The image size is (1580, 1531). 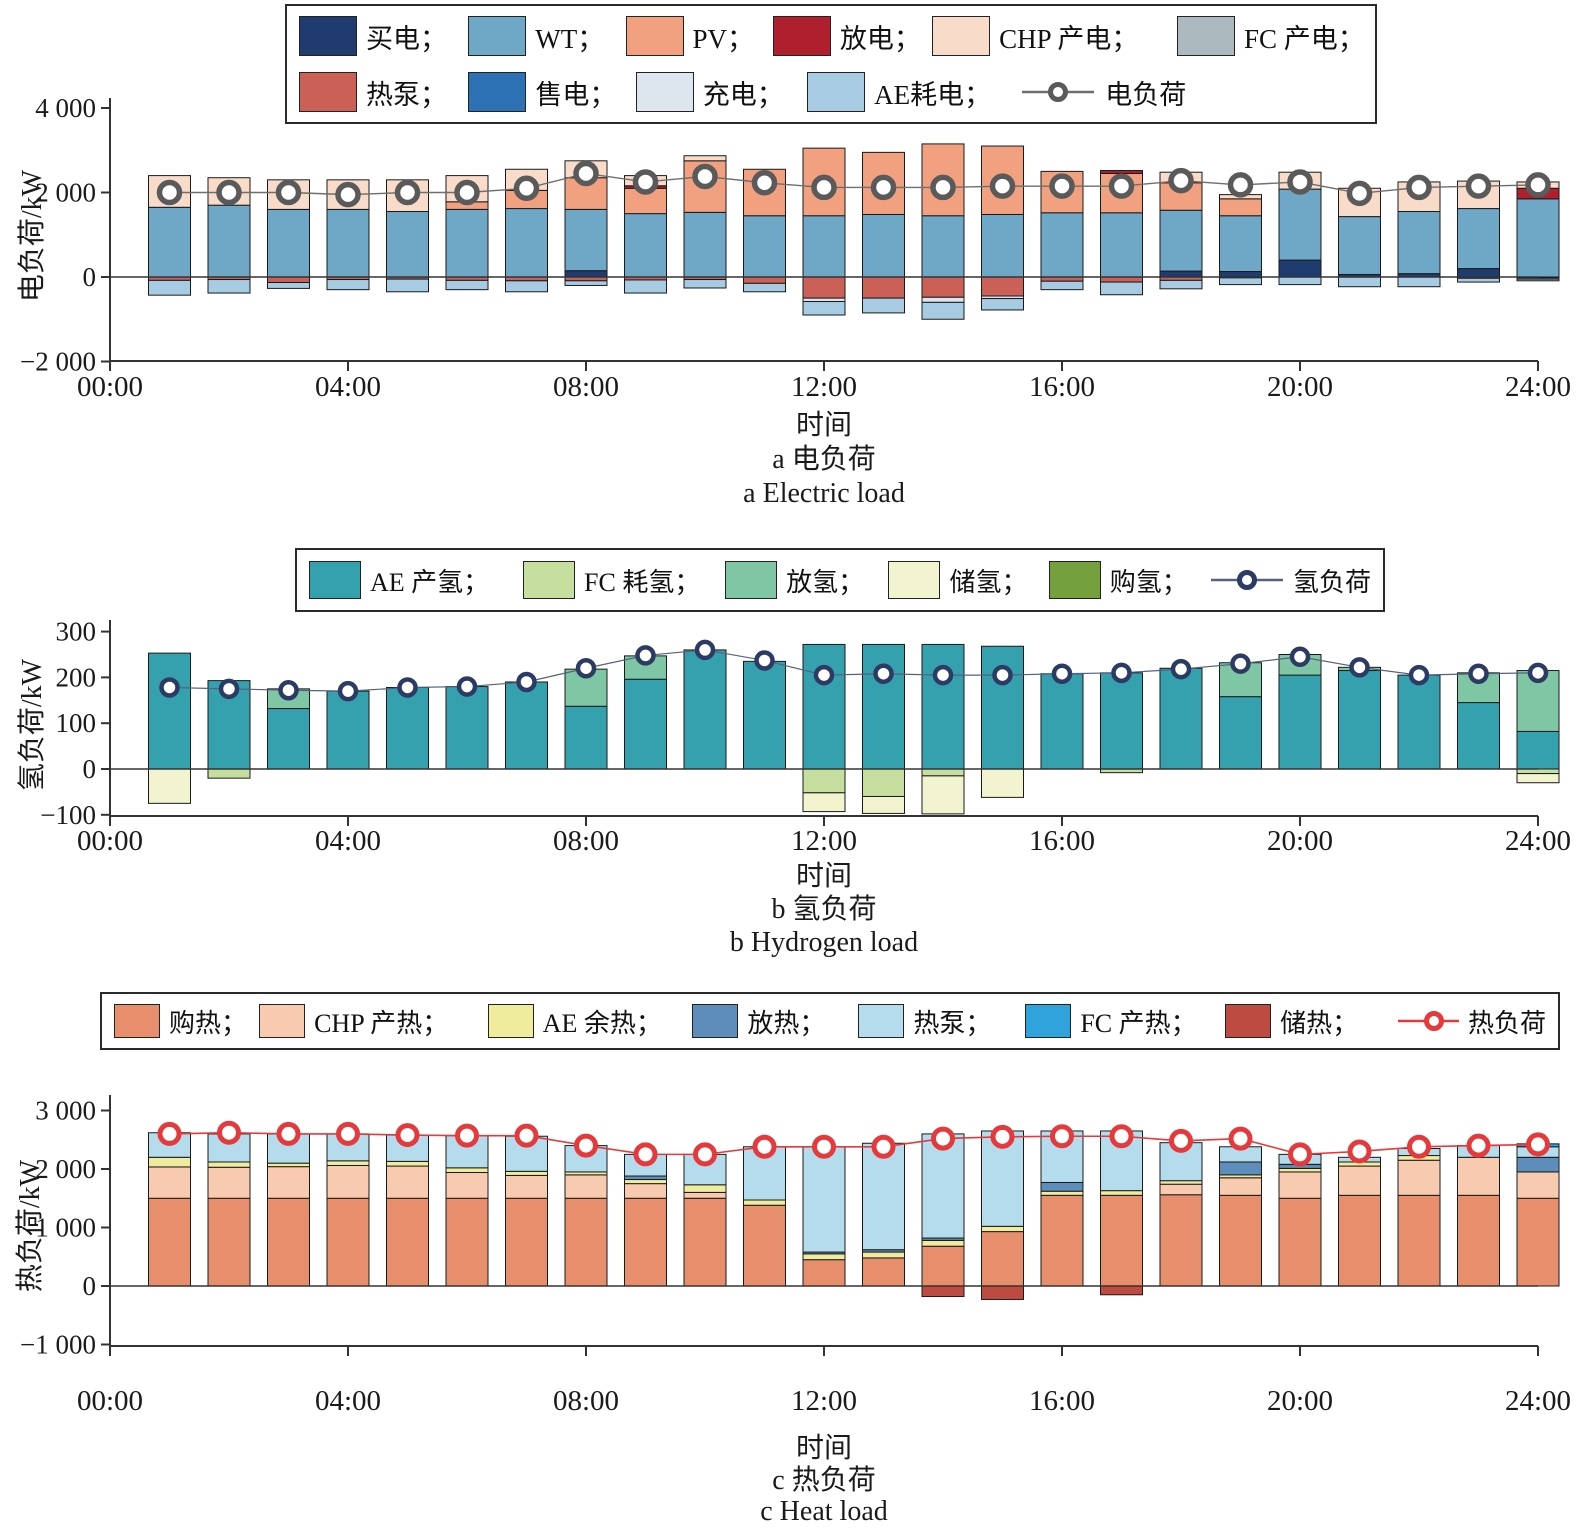 I want to click on y-tick-label-hydrogen: 100, so click(x=76, y=723).